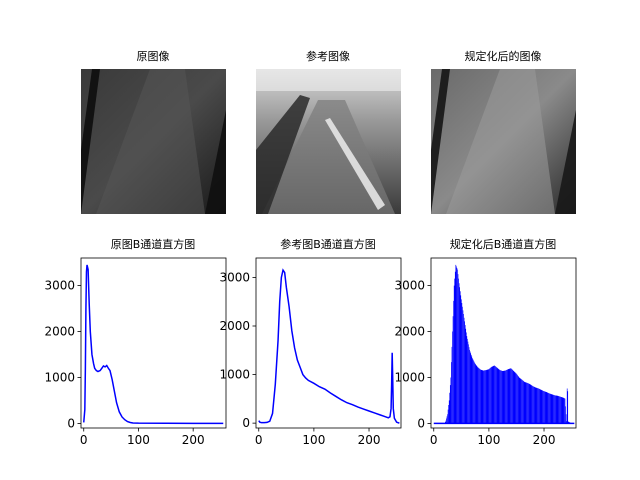  What do you see at coordinates (328, 56) in the screenshot?
I see `image-title-reference: 参考图像` at bounding box center [328, 56].